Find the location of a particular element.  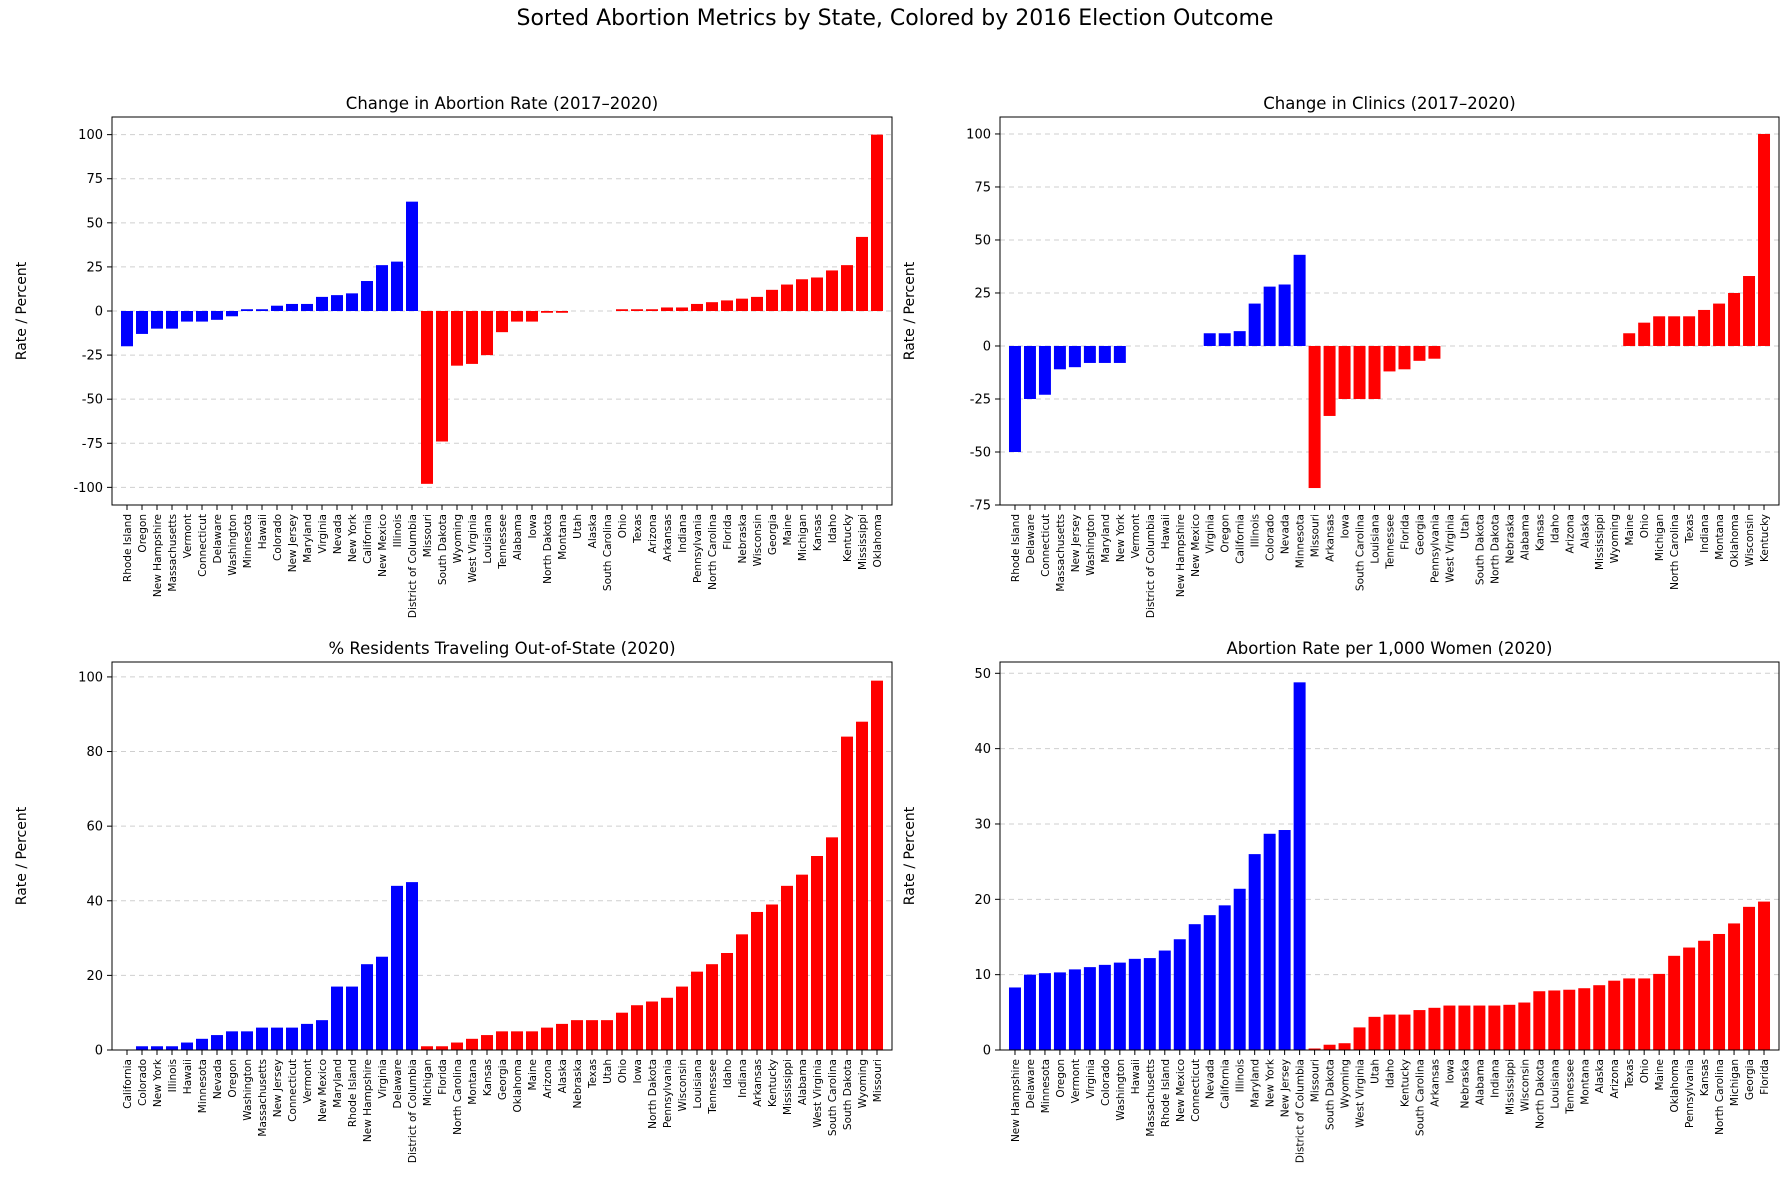

x-tick-label-texas: Texas is located at coordinates (1630, 1074).